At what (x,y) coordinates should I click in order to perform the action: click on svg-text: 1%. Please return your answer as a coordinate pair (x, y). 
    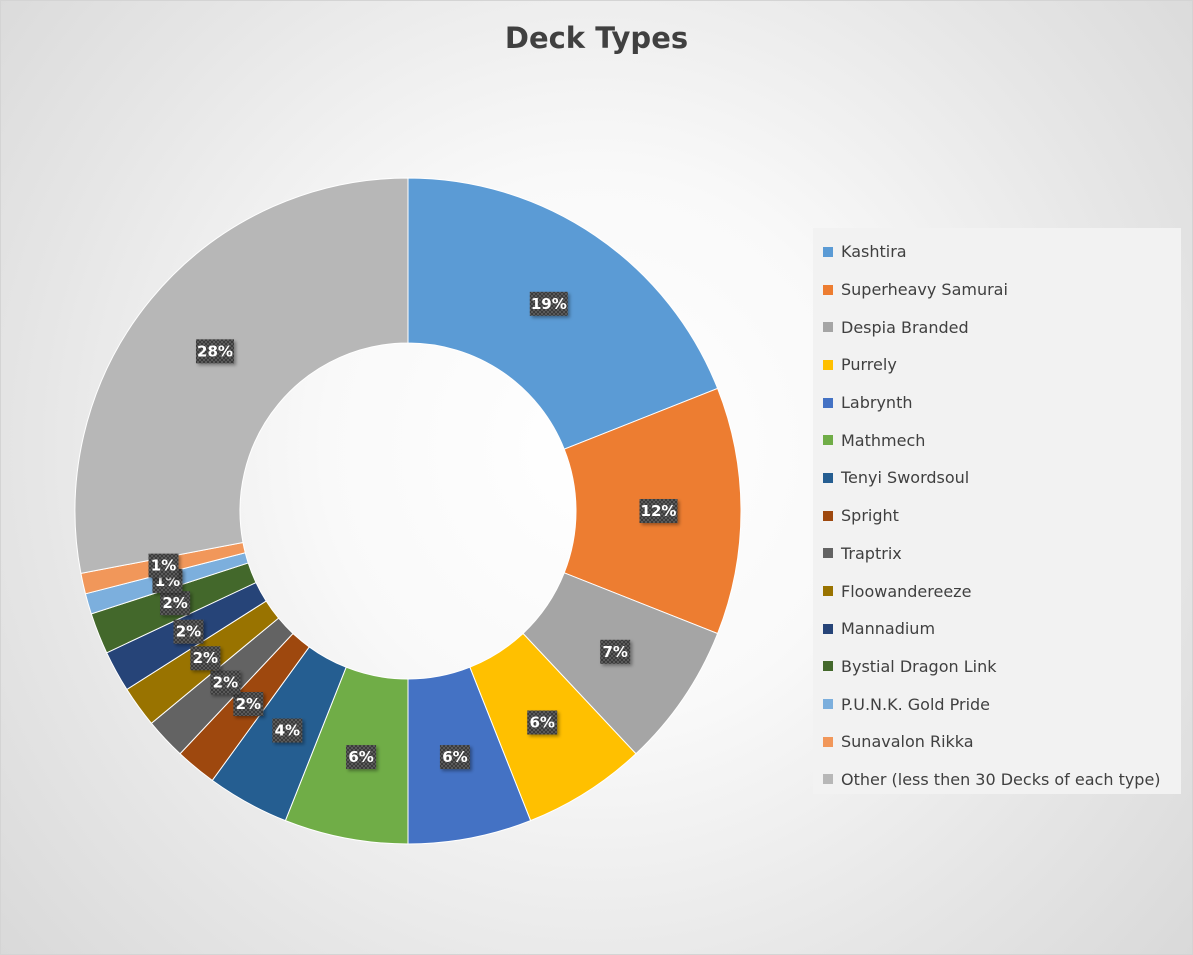
    Looking at the image, I should click on (163, 566).